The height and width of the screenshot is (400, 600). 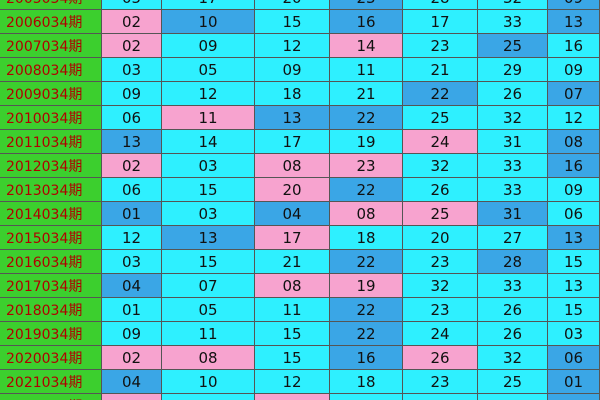 I want to click on issue-label: 2013034期, so click(x=51, y=190).